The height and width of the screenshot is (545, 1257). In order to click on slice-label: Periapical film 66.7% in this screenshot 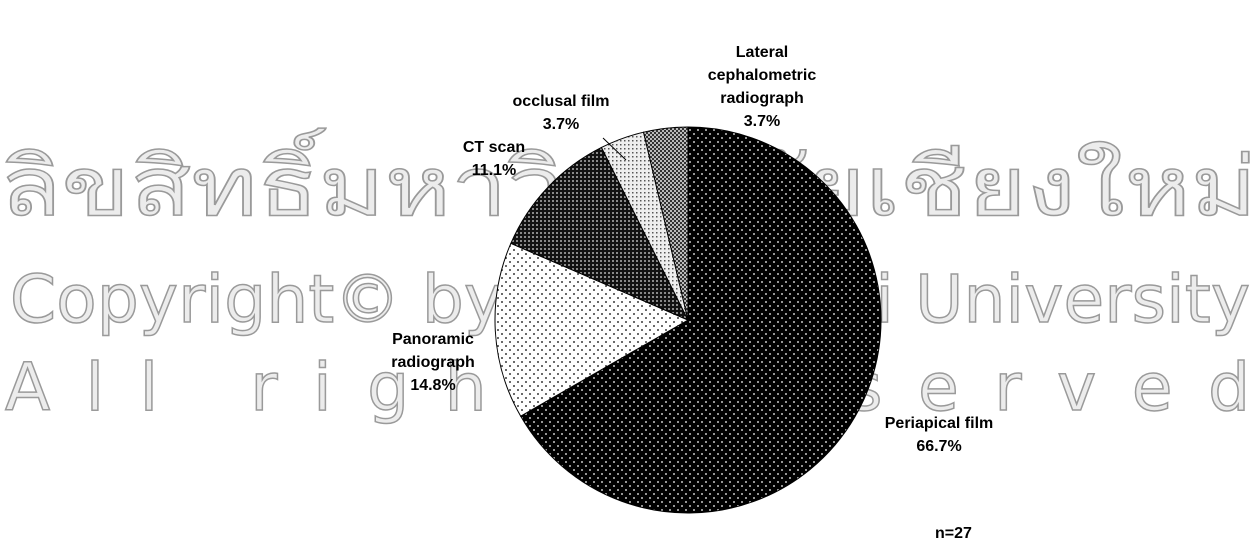, I will do `click(939, 435)`.